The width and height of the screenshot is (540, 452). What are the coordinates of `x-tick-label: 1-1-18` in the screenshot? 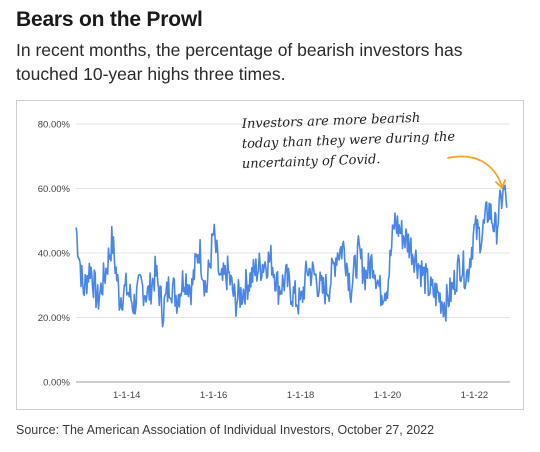 It's located at (300, 395).